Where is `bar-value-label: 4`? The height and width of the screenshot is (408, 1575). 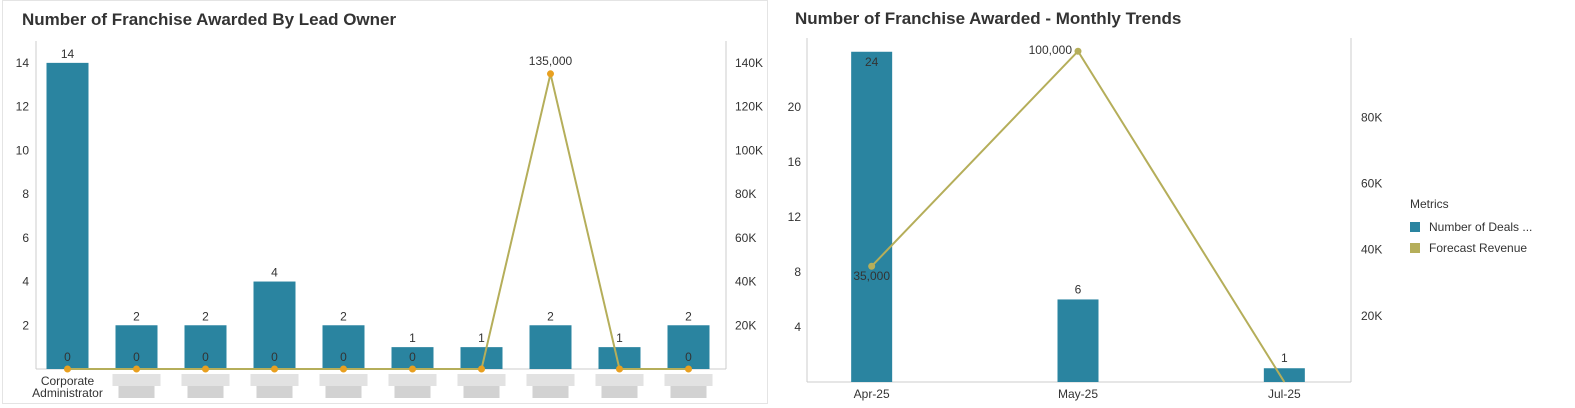 bar-value-label: 4 is located at coordinates (274, 273).